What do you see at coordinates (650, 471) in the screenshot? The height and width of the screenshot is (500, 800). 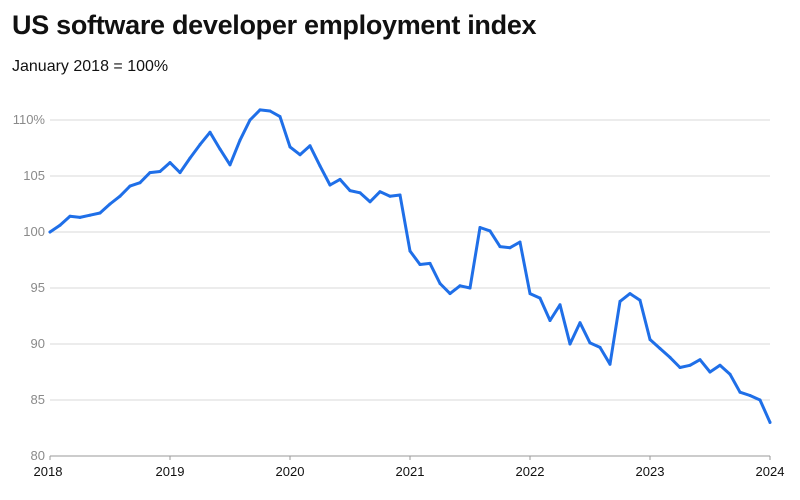 I see `x-tick-label: 2023` at bounding box center [650, 471].